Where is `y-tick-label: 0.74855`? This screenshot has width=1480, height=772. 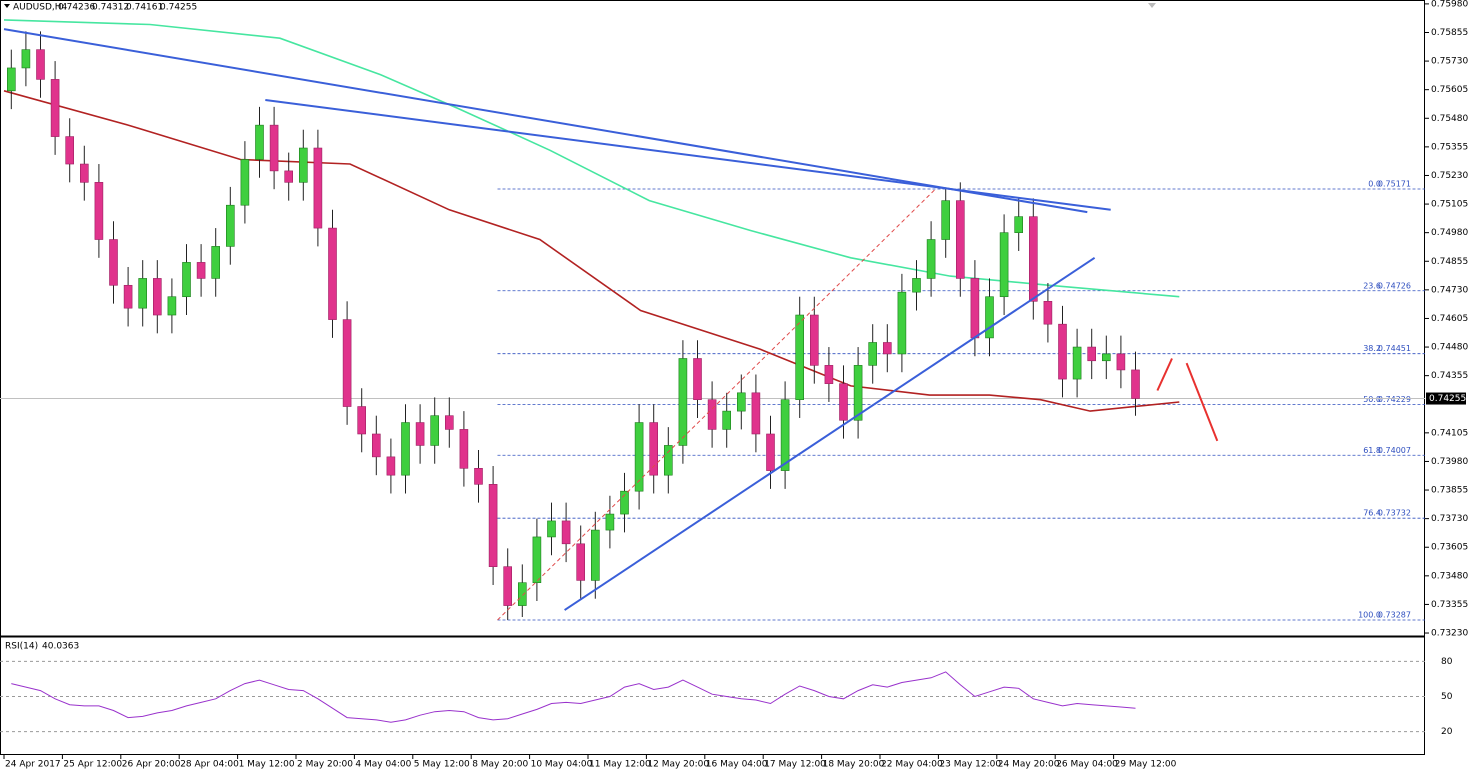
y-tick-label: 0.74855 is located at coordinates (1449, 262).